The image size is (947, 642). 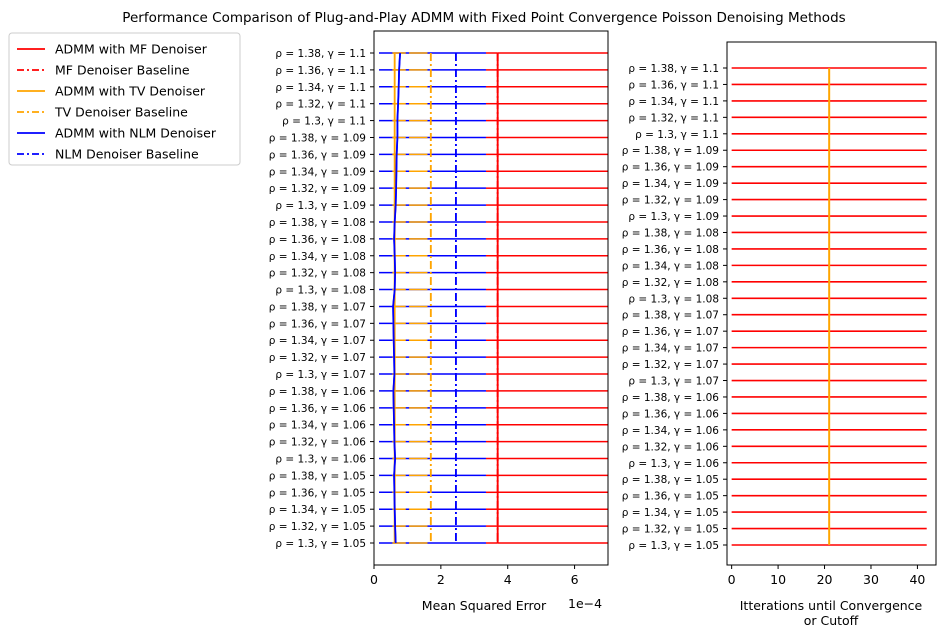 What do you see at coordinates (317, 324) in the screenshot?
I see `mse-y-tick-label: ρ = 1.36, γ = 1.07` at bounding box center [317, 324].